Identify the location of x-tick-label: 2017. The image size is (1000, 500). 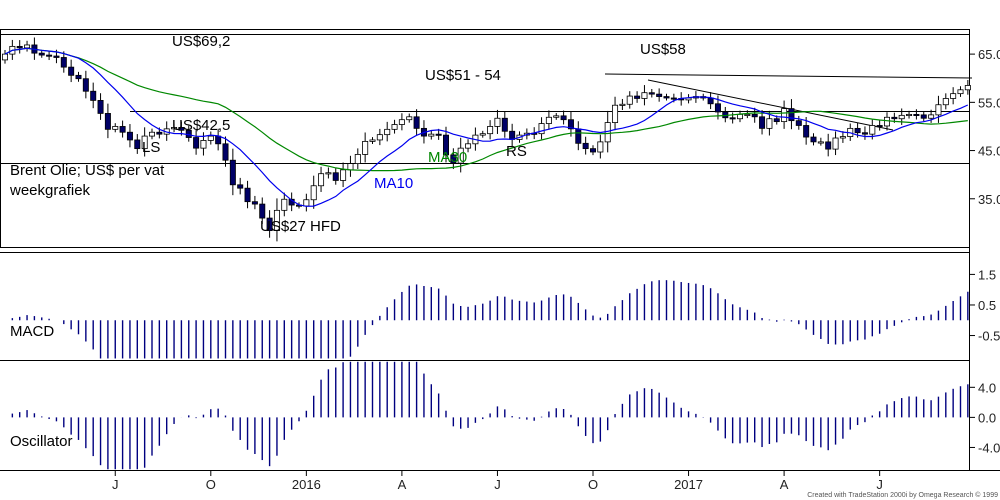
(688, 484).